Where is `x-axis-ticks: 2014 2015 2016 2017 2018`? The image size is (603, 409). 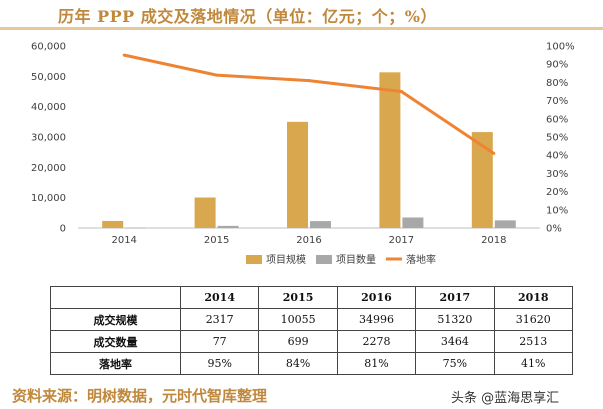 x-axis-ticks: 2014 2015 2016 2017 2018 is located at coordinates (308, 240).